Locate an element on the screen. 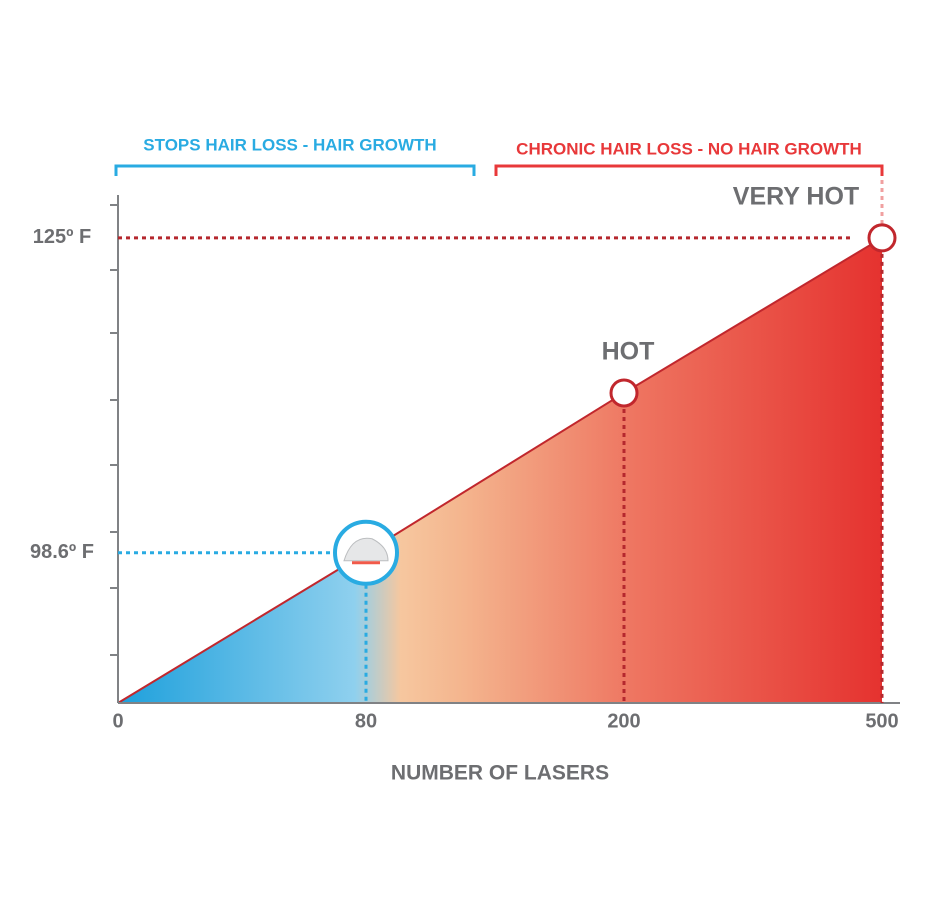 The height and width of the screenshot is (922, 935). x-axis-title: NUMBER OF LASERS is located at coordinates (500, 773).